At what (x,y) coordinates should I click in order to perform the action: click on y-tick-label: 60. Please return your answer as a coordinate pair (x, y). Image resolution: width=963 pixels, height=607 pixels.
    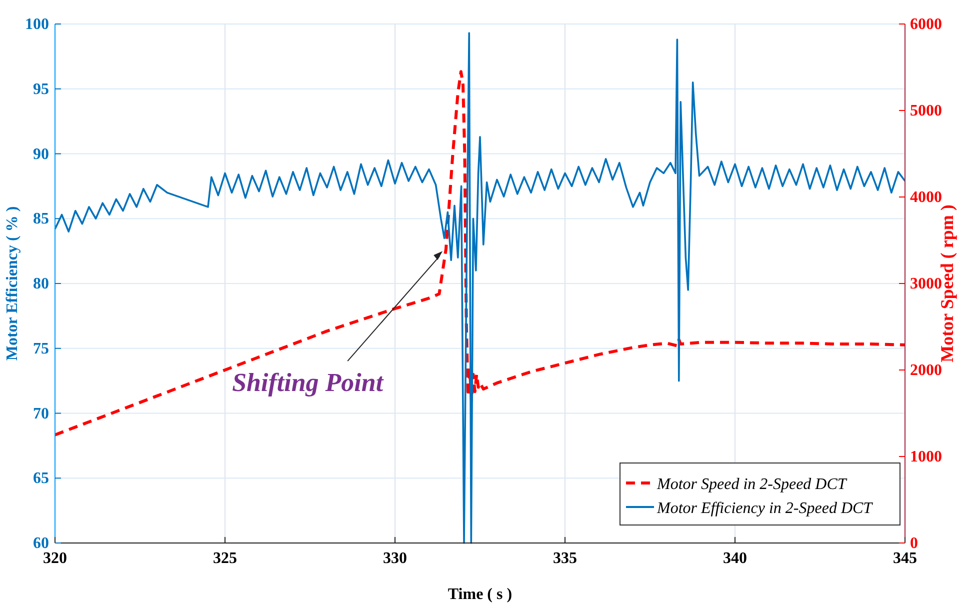
    Looking at the image, I should click on (41, 543).